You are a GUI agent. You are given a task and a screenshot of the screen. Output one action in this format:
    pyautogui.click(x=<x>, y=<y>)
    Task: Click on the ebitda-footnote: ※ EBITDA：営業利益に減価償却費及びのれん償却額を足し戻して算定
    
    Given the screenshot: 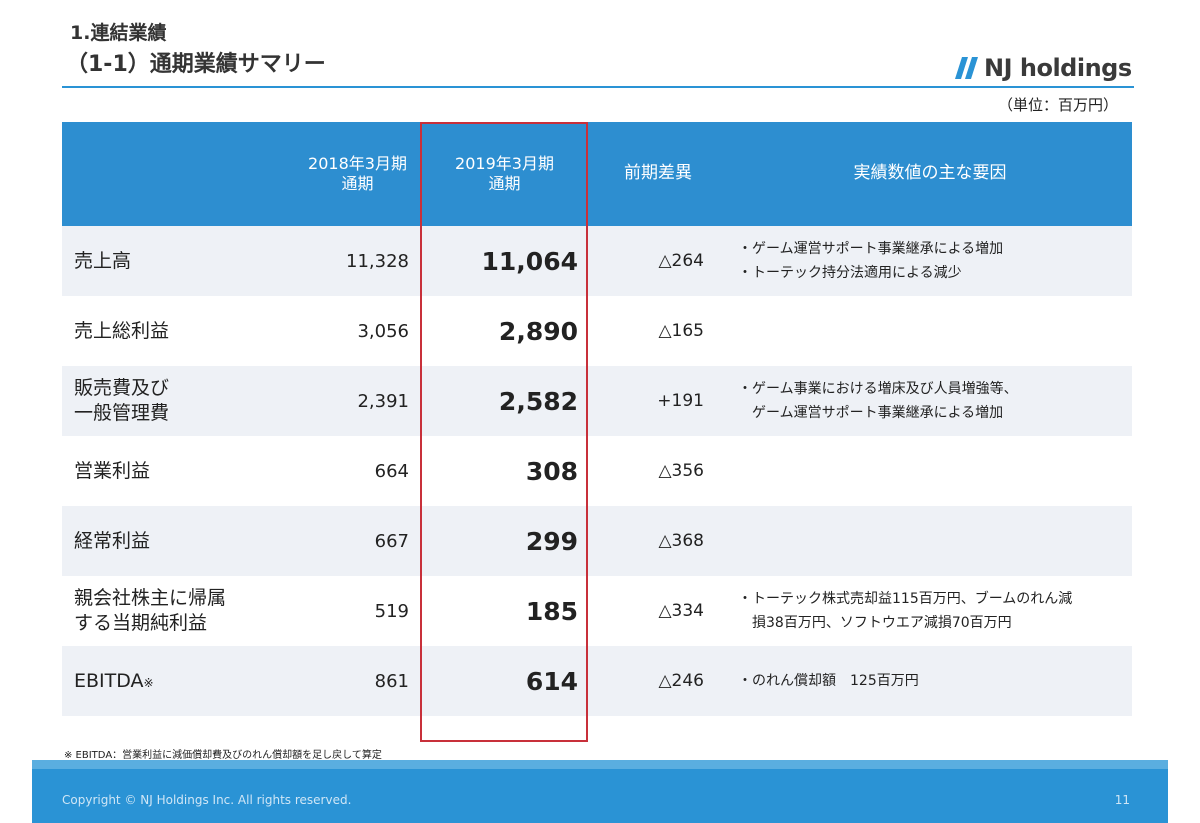 What is the action you would take?
    pyautogui.click(x=223, y=755)
    